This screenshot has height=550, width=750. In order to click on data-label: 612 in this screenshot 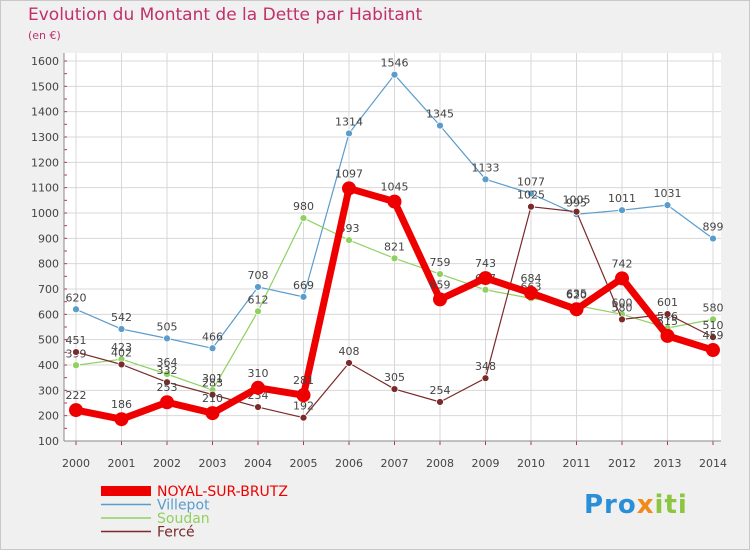, I will do `click(258, 299)`.